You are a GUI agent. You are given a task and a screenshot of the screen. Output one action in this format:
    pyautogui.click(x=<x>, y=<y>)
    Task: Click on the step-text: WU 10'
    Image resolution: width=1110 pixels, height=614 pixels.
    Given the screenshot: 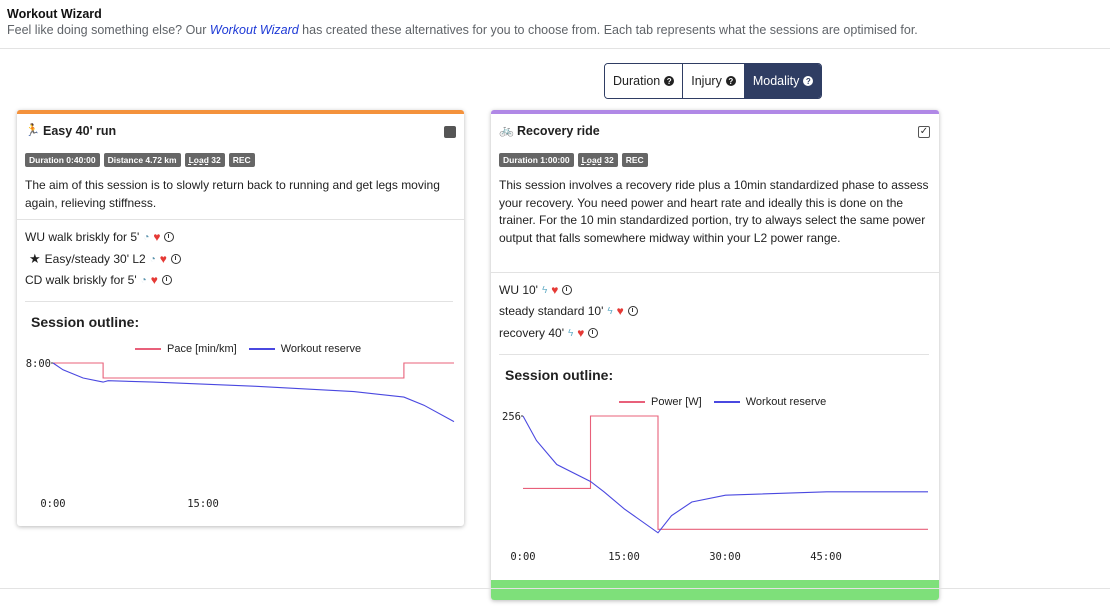 What is the action you would take?
    pyautogui.click(x=518, y=290)
    